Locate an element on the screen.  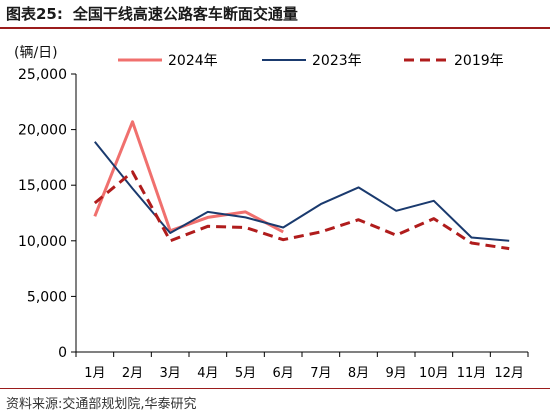
figure-title: 图表25: 全国干线高速公路客车断面交通量 is located at coordinates (152, 13).